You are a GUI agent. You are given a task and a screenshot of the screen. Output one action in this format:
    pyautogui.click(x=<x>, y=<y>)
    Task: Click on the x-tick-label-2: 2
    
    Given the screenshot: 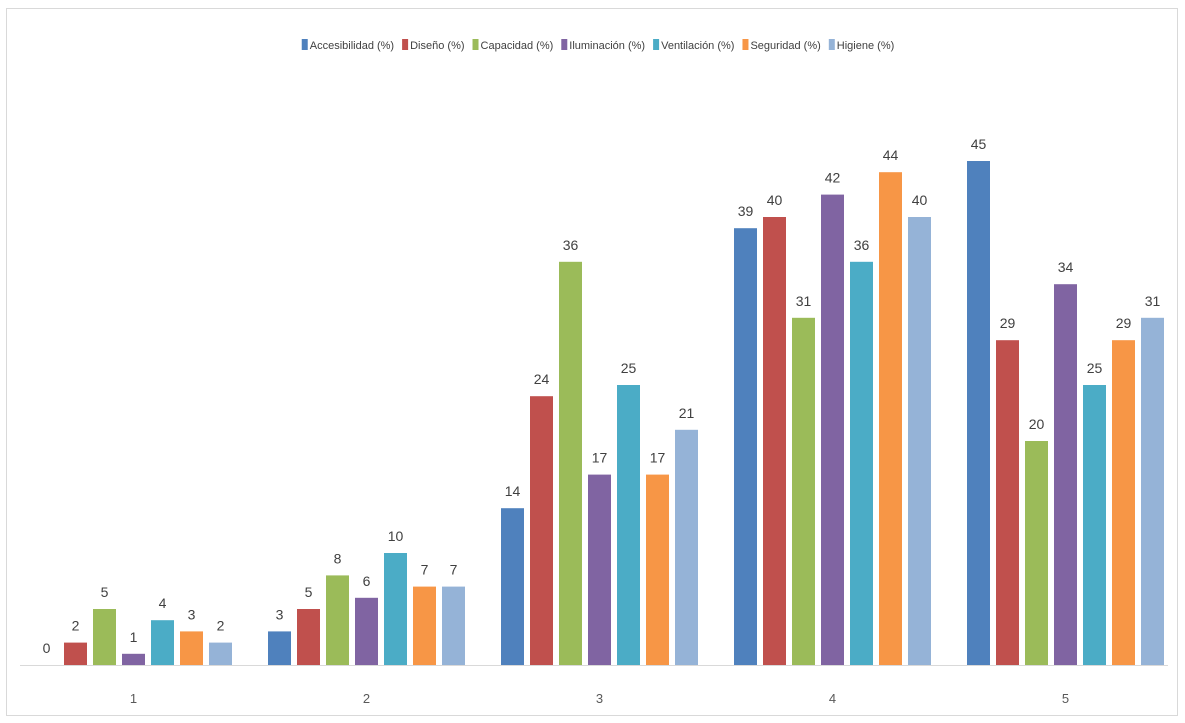 What is the action you would take?
    pyautogui.click(x=366, y=698)
    